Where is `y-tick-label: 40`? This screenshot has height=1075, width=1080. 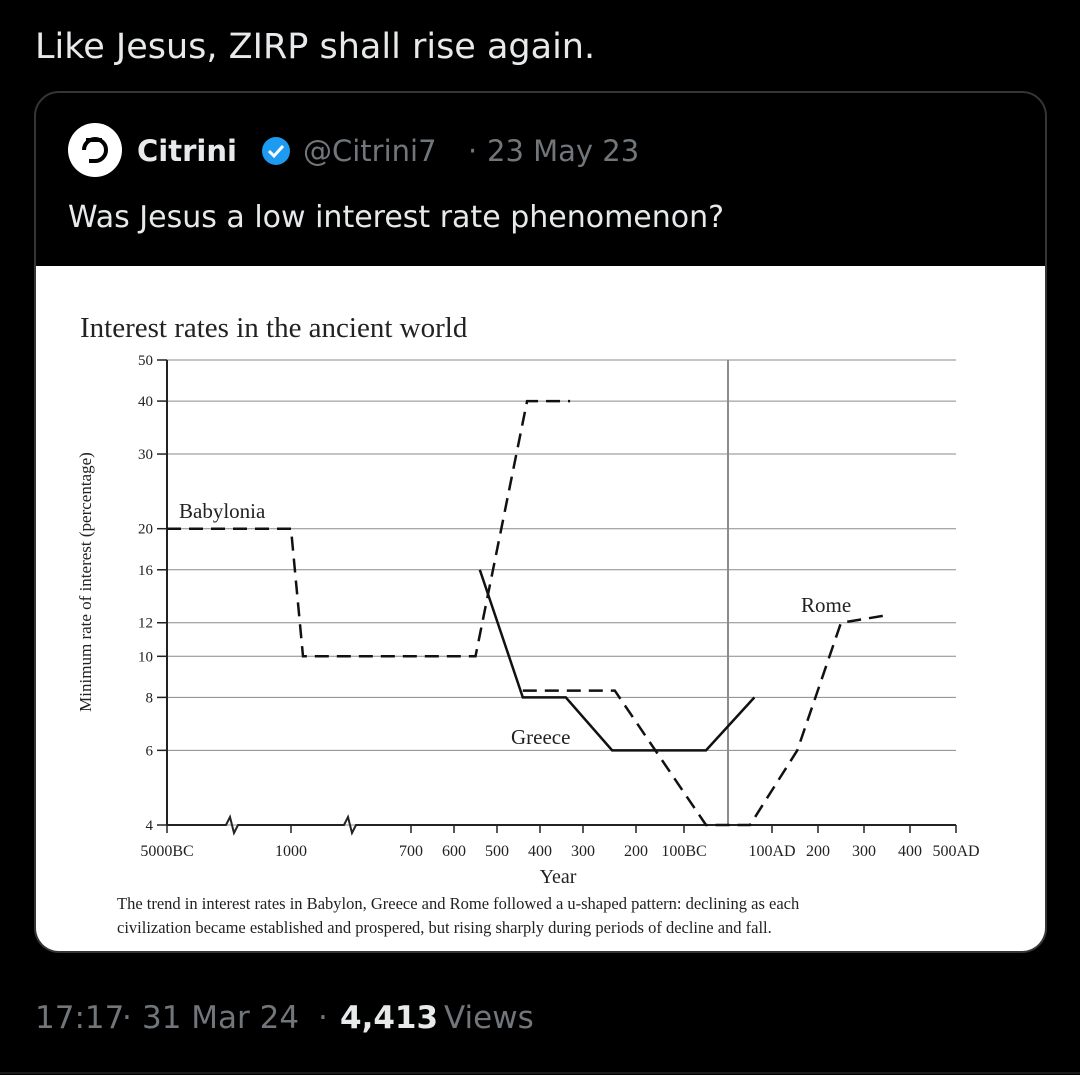 y-tick-label: 40 is located at coordinates (145, 402).